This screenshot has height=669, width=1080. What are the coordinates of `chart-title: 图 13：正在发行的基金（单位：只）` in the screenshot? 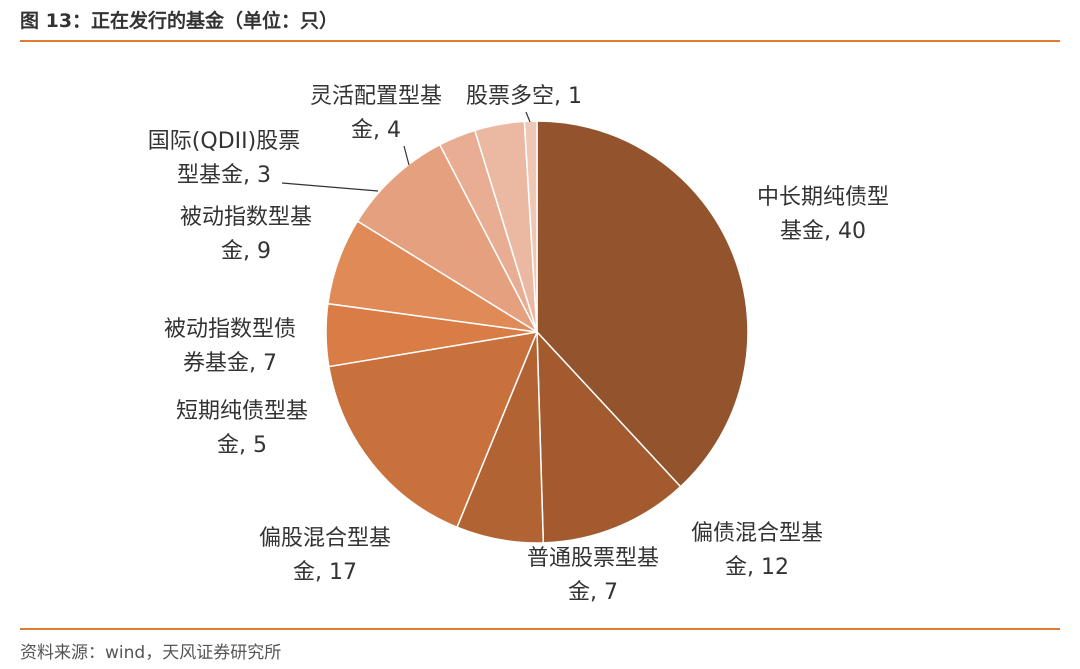 It's located at (179, 21).